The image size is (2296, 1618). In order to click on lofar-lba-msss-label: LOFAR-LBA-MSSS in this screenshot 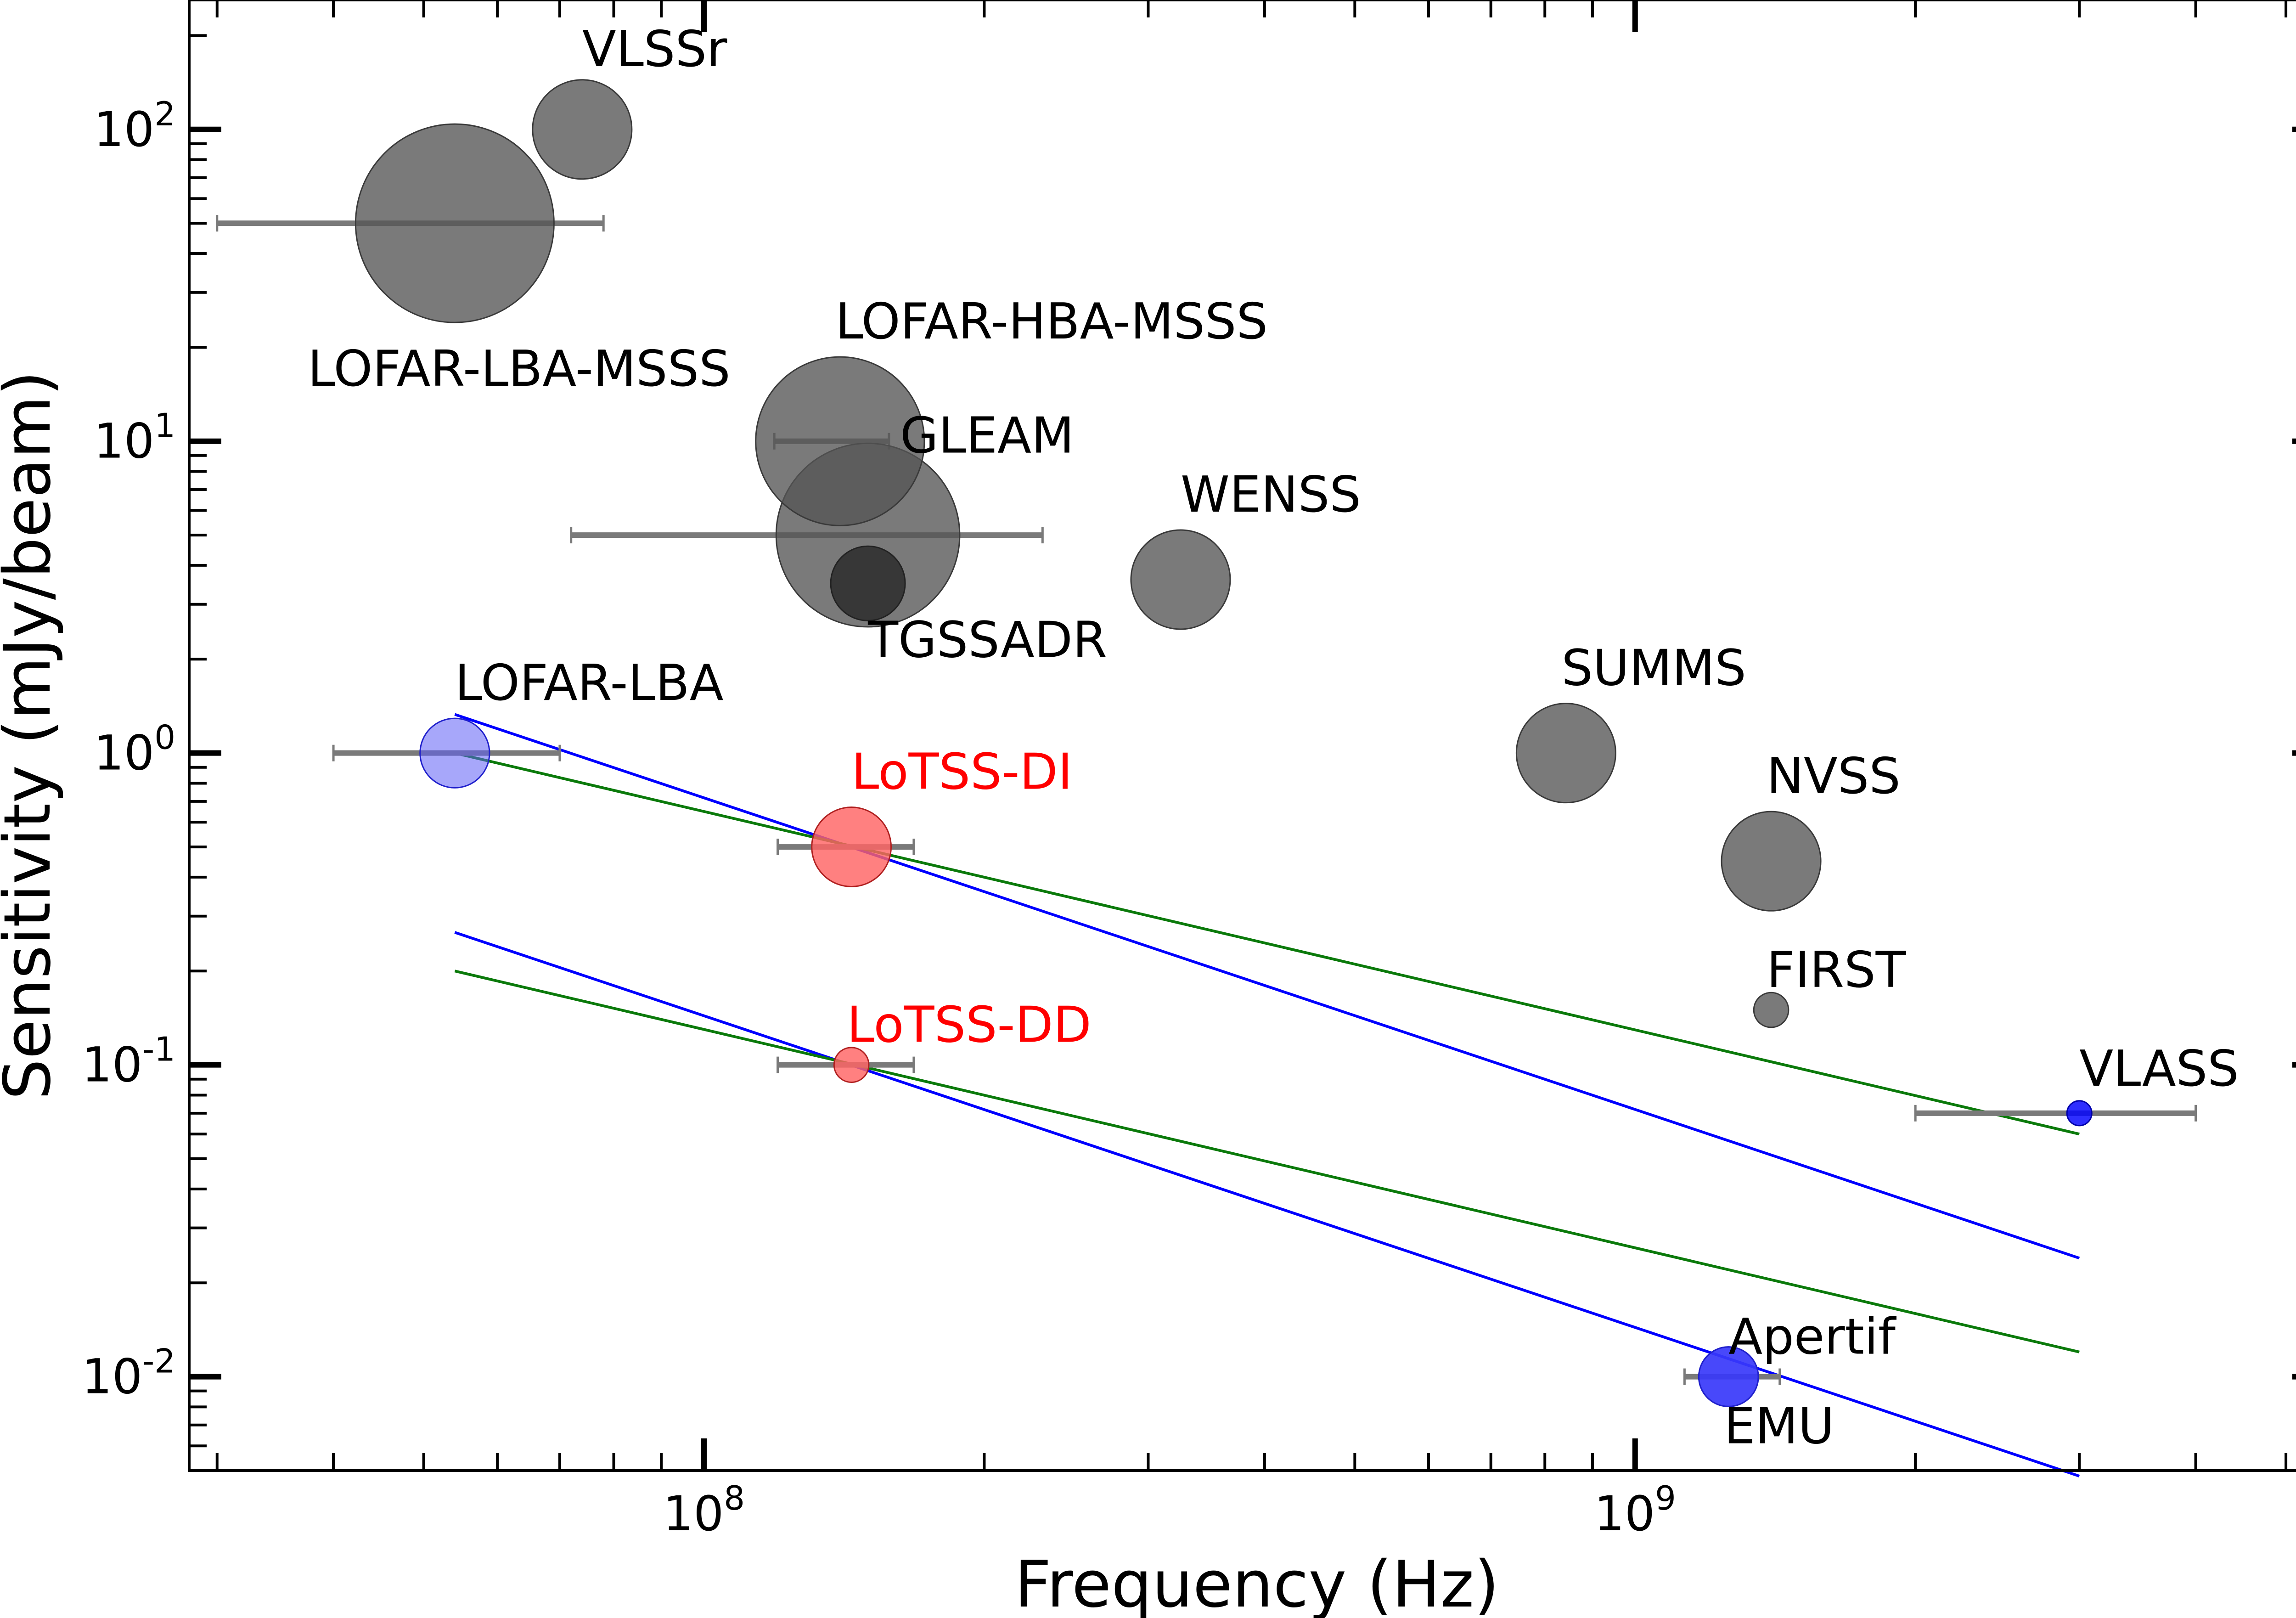, I will do `click(519, 369)`.